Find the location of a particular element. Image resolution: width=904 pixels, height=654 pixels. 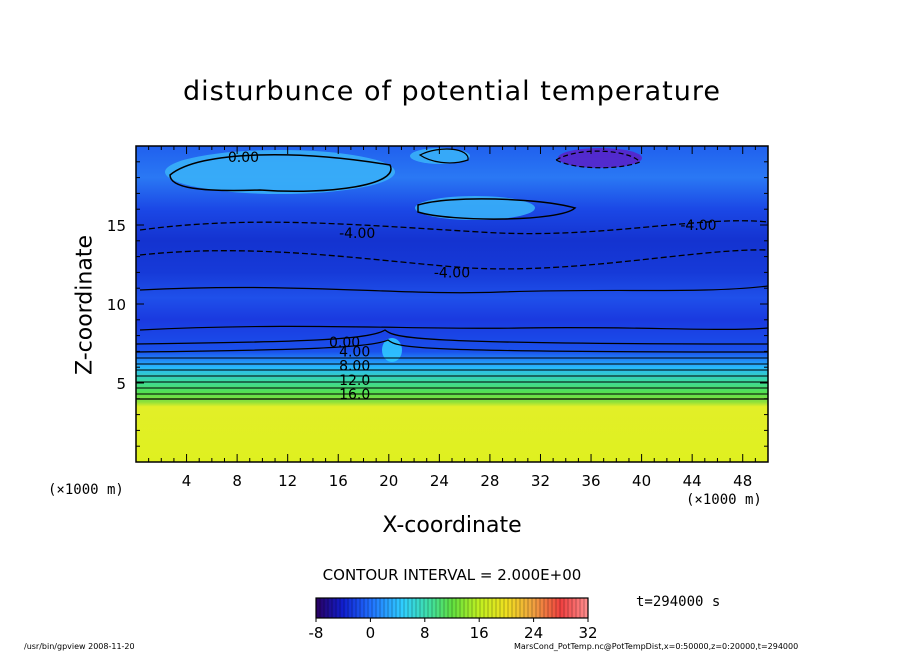

y-tick-label: 5 is located at coordinates (121, 384).